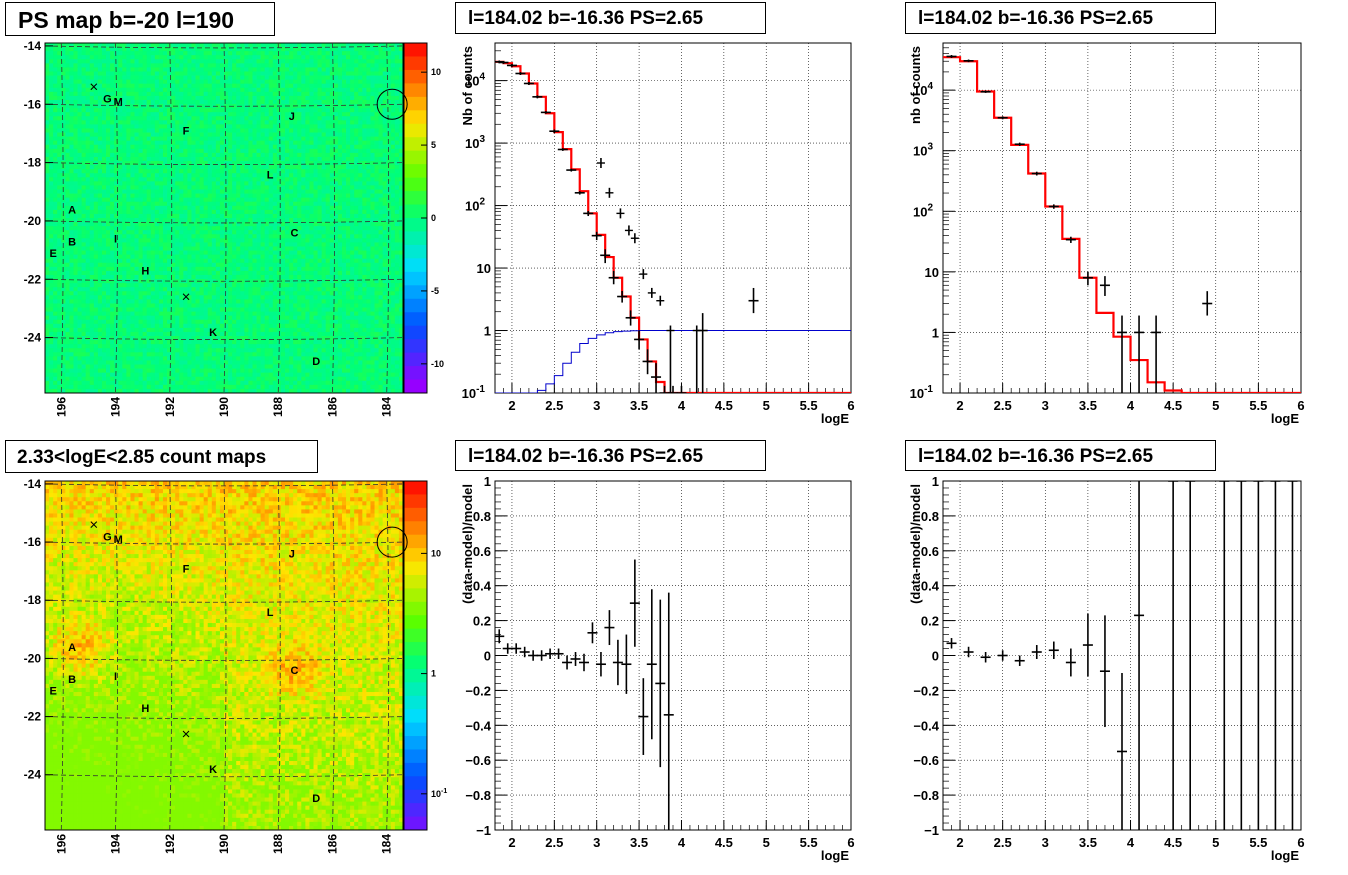  What do you see at coordinates (213, 770) in the screenshot?
I see `count-map-source-K: K` at bounding box center [213, 770].